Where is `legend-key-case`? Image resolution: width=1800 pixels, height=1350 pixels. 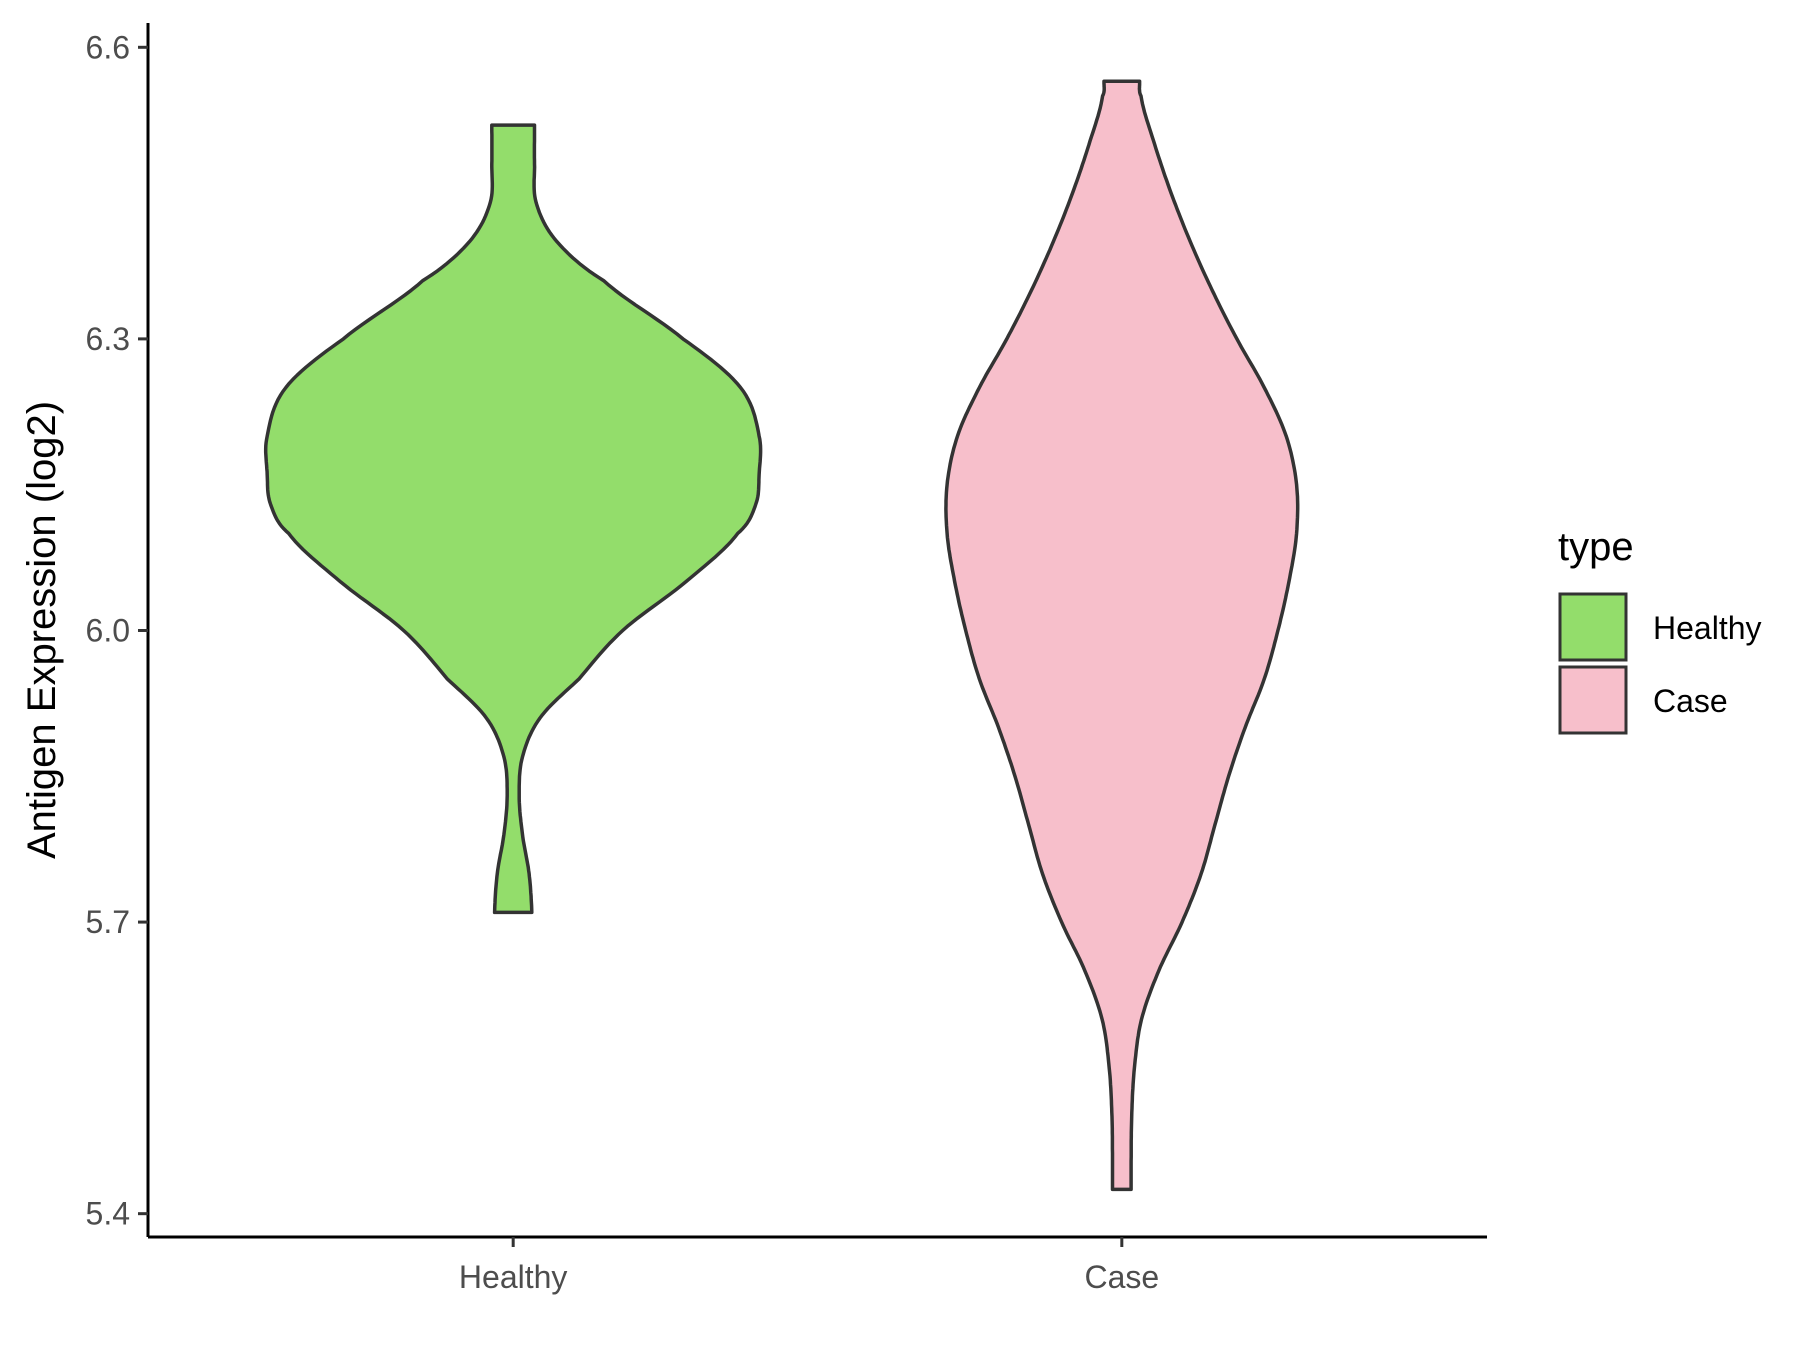
legend-key-case is located at coordinates (1593, 700).